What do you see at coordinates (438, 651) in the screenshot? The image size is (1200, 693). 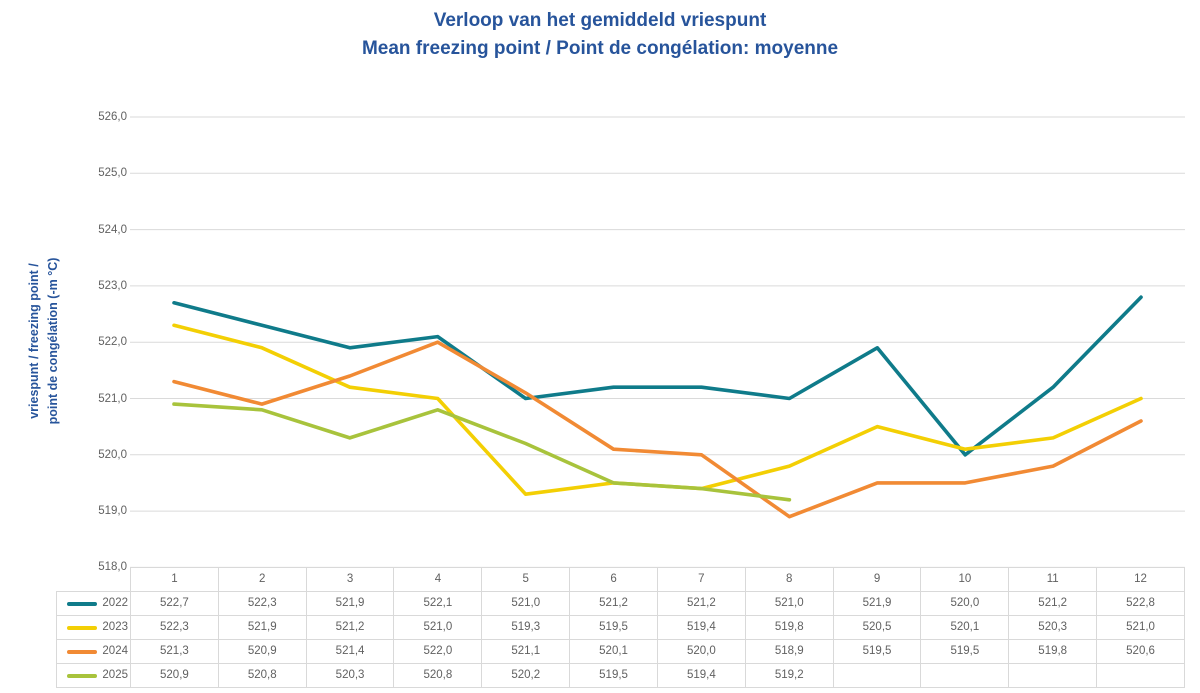 I see `value-cell: 522,0` at bounding box center [438, 651].